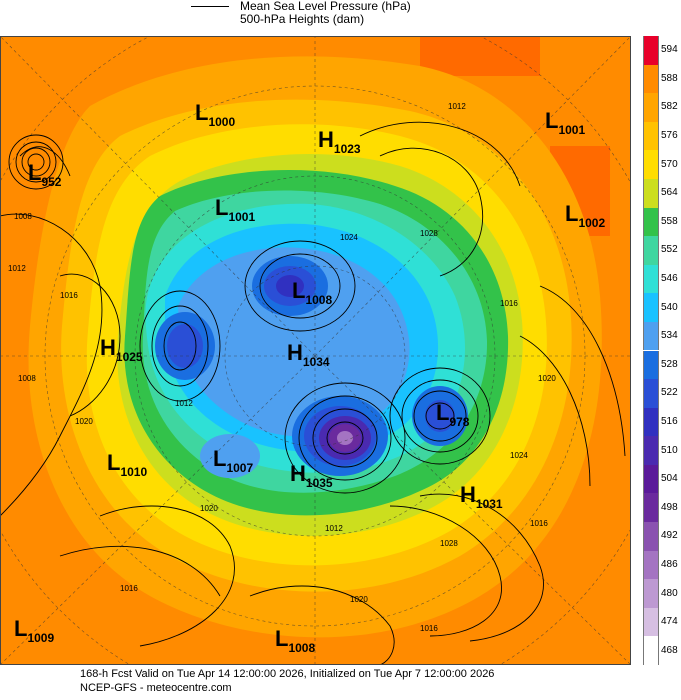  I want to click on colorbar-label: 558, so click(669, 221).